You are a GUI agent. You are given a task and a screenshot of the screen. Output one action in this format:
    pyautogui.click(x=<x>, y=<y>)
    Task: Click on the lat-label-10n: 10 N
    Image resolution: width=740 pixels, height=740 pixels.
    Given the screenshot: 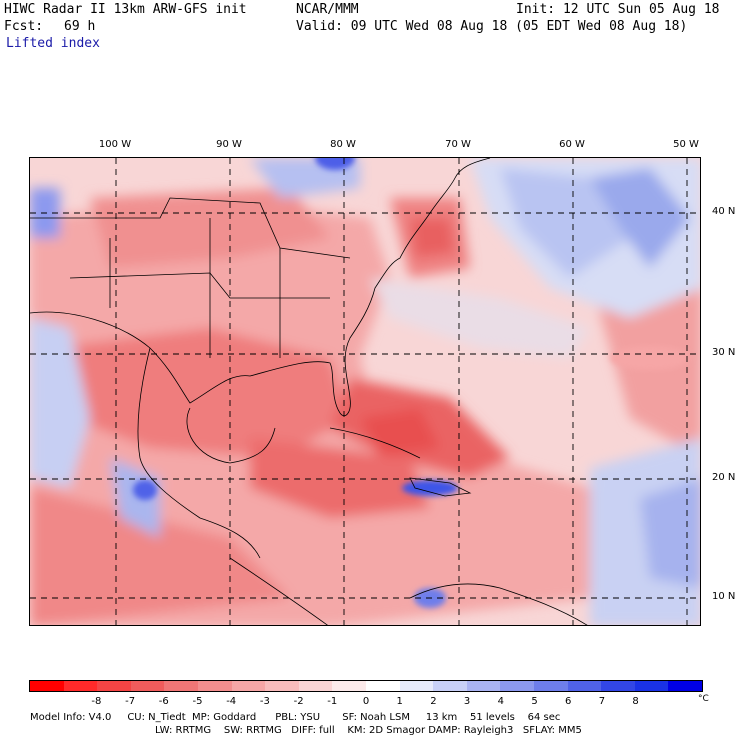 What is the action you would take?
    pyautogui.click(x=724, y=596)
    